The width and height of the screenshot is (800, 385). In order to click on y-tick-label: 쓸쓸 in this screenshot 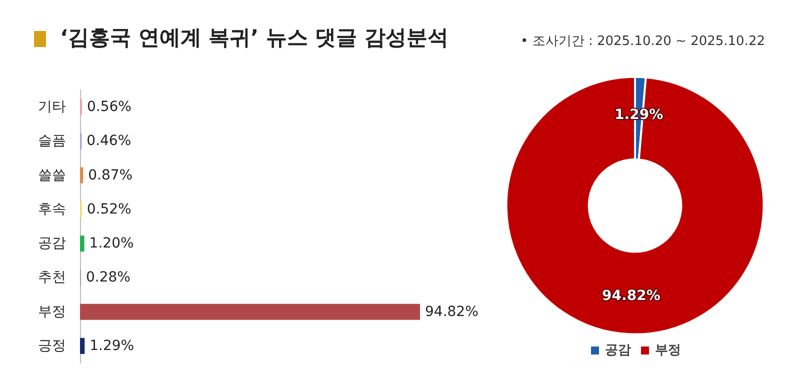, I will do `click(52, 175)`.